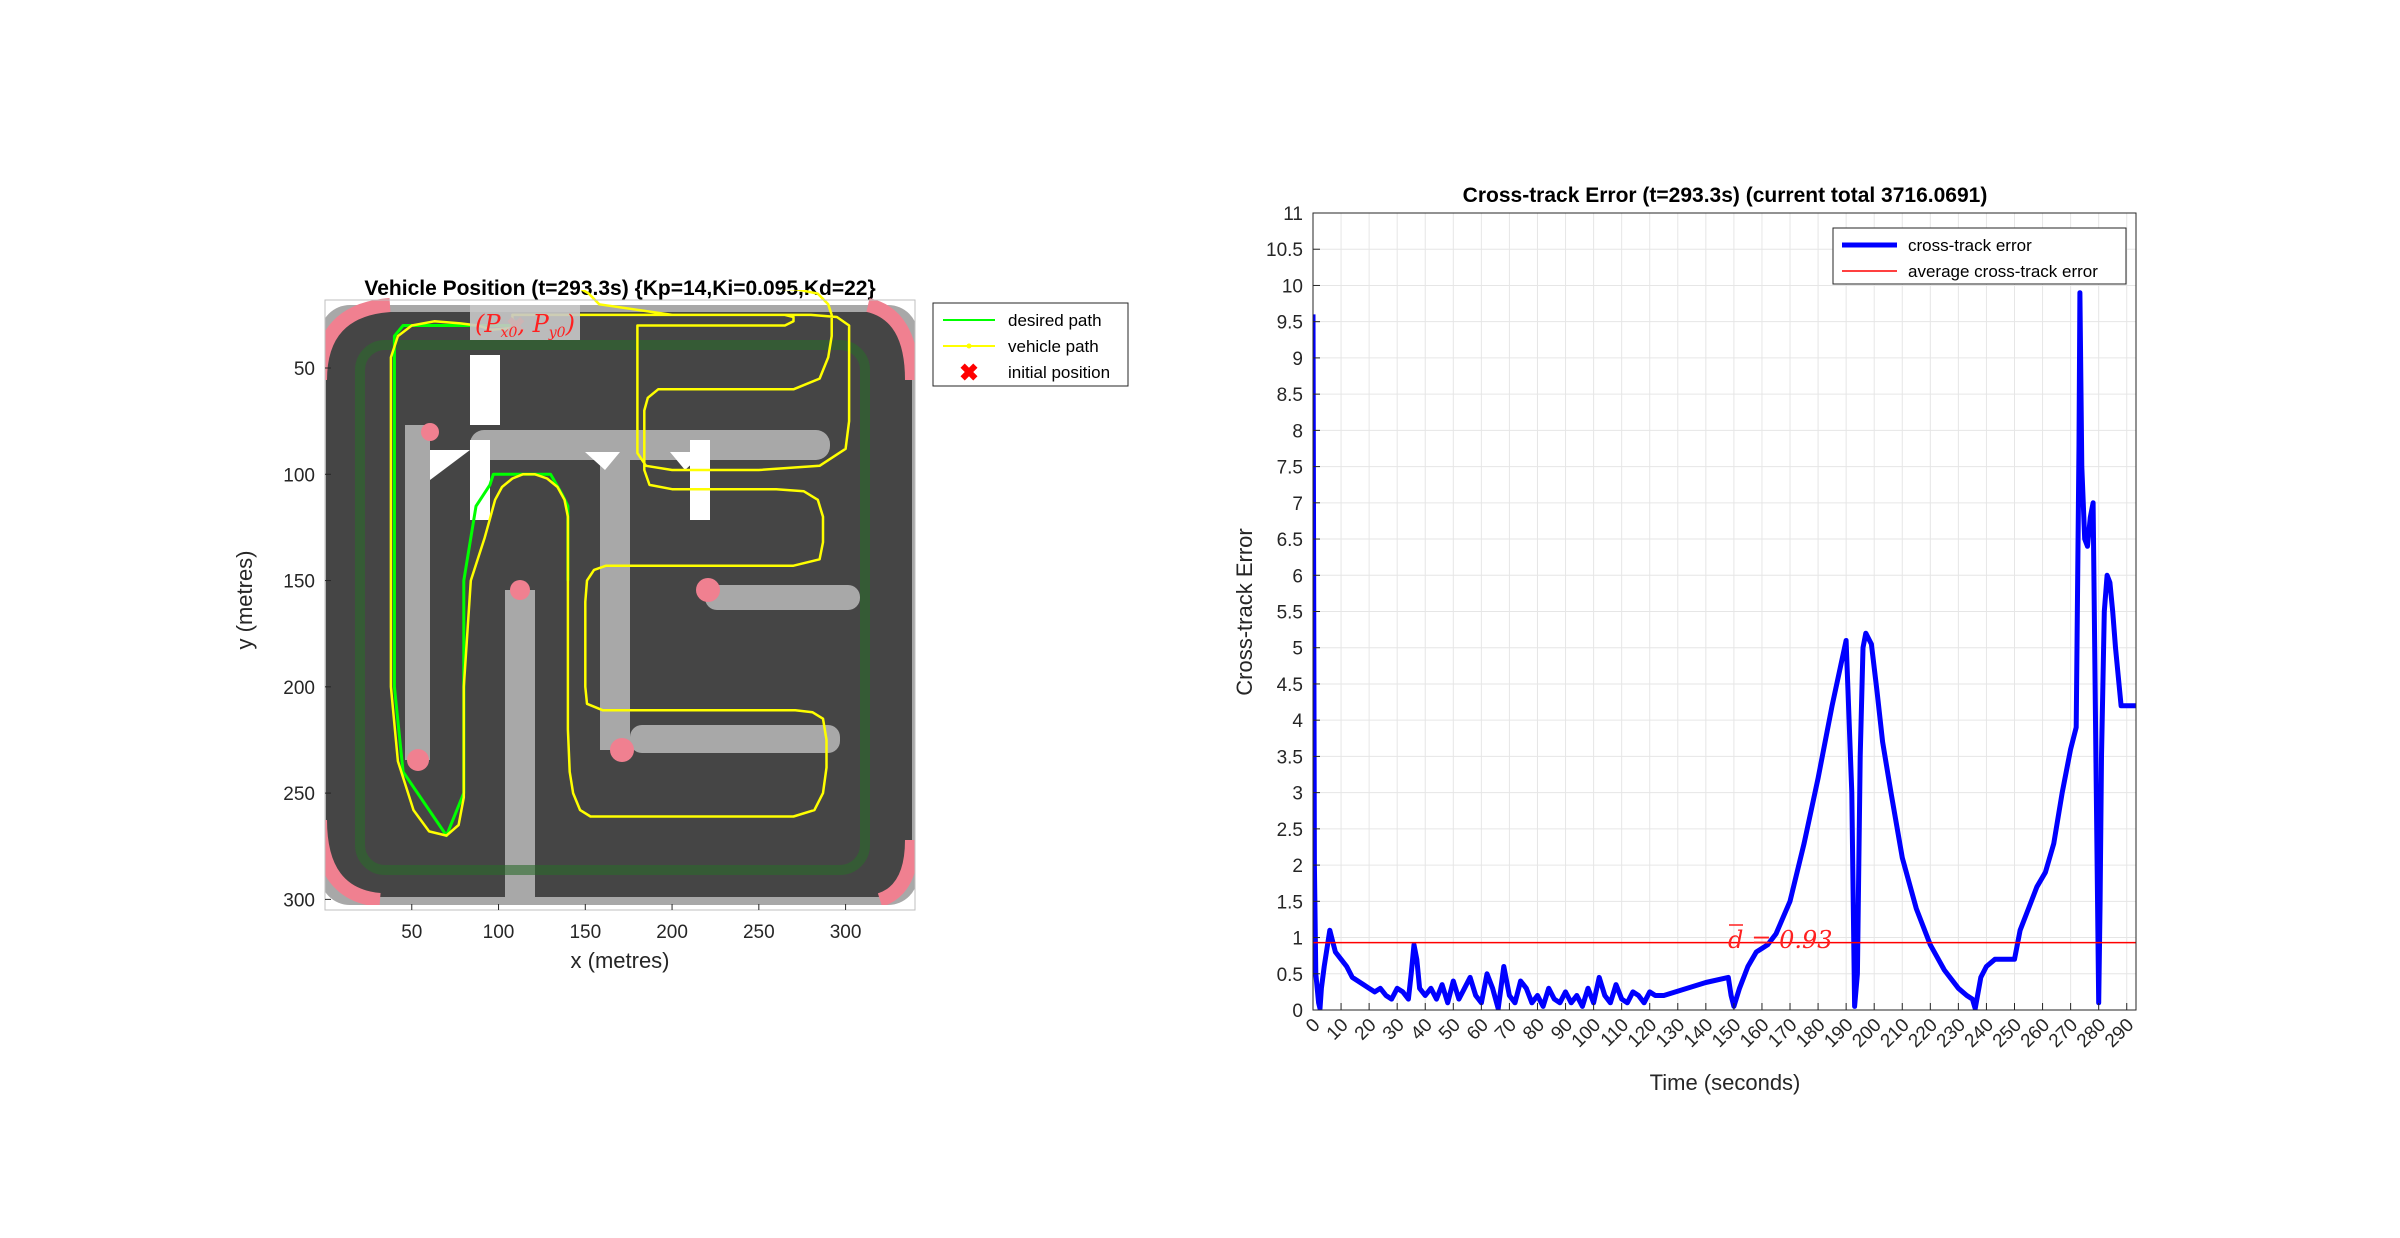  I want to click on initial-position-annotation-box, so click(525, 322).